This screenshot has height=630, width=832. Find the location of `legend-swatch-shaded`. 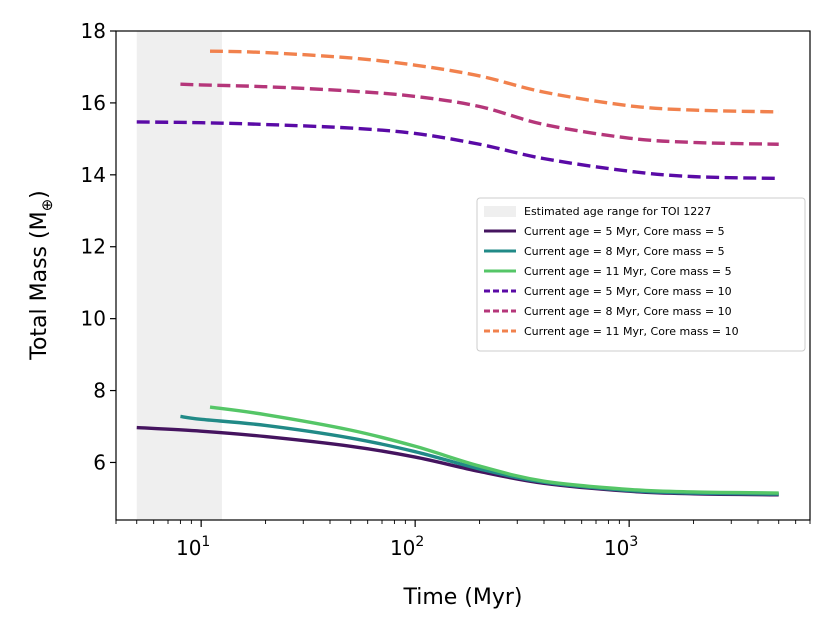

legend-swatch-shaded is located at coordinates (500, 211).